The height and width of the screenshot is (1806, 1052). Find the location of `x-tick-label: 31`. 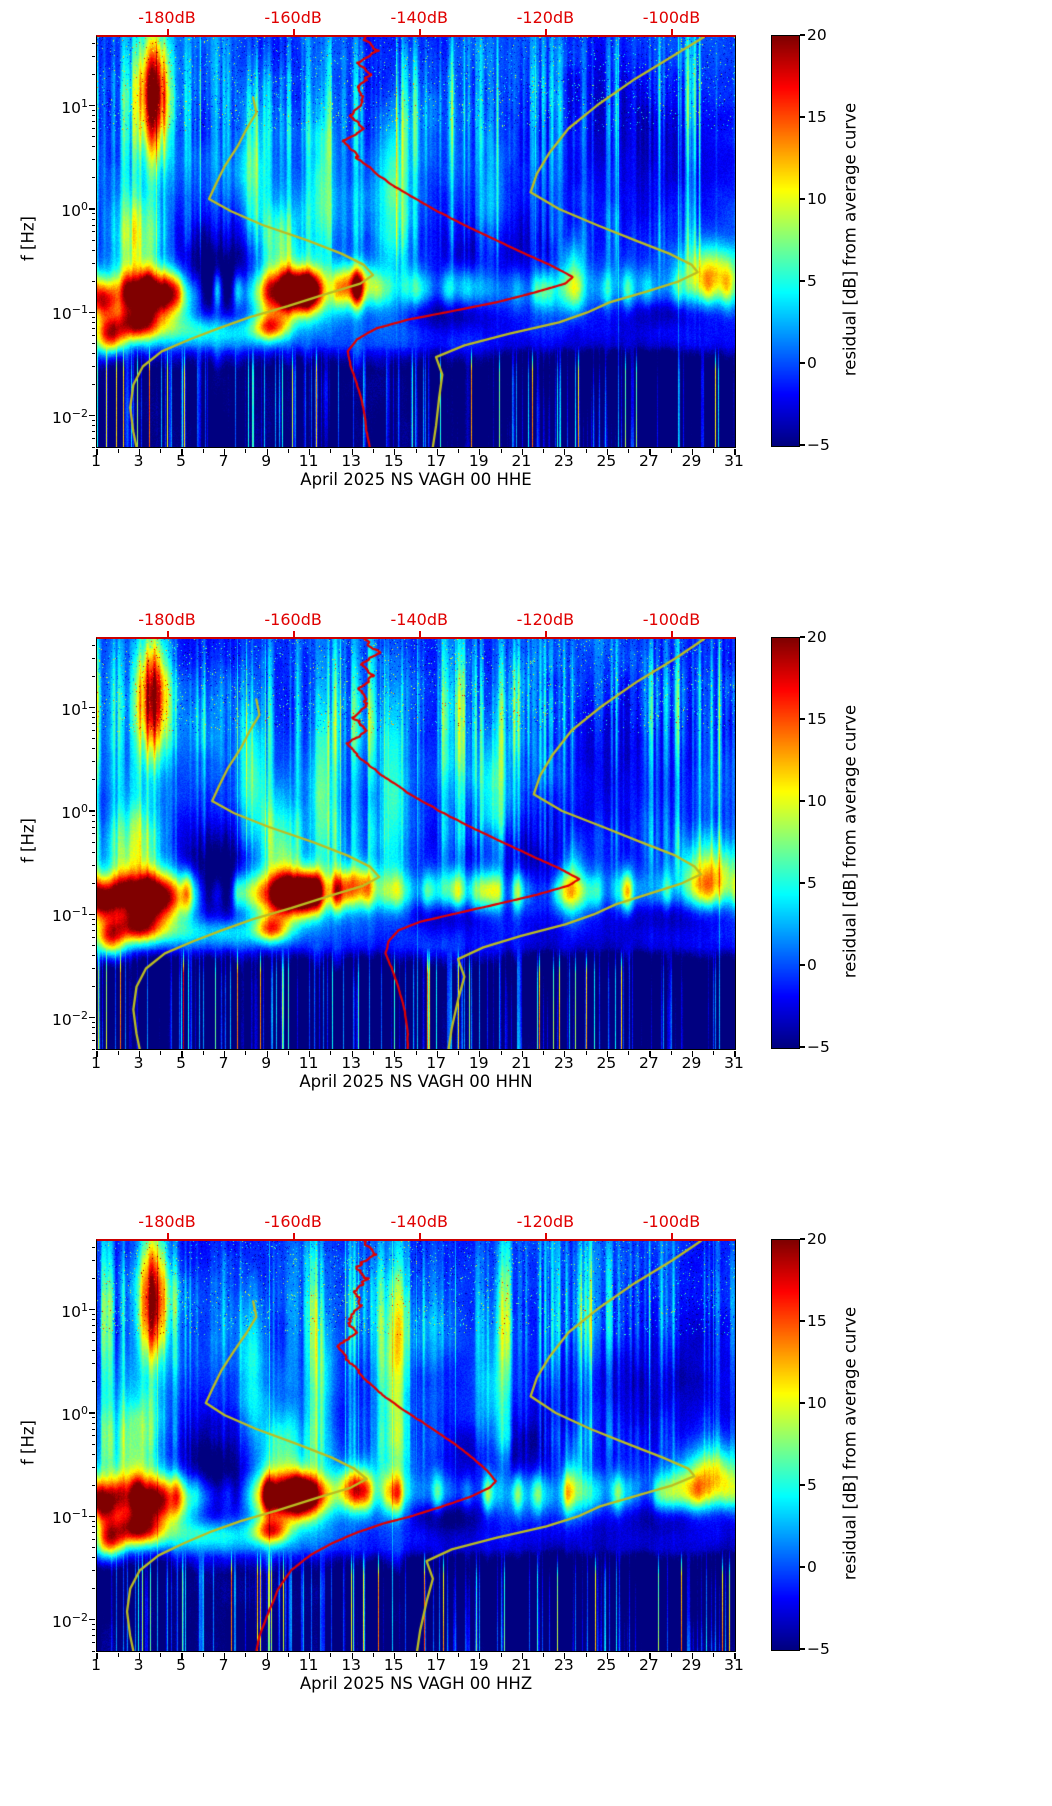

x-tick-label: 31 is located at coordinates (734, 461).